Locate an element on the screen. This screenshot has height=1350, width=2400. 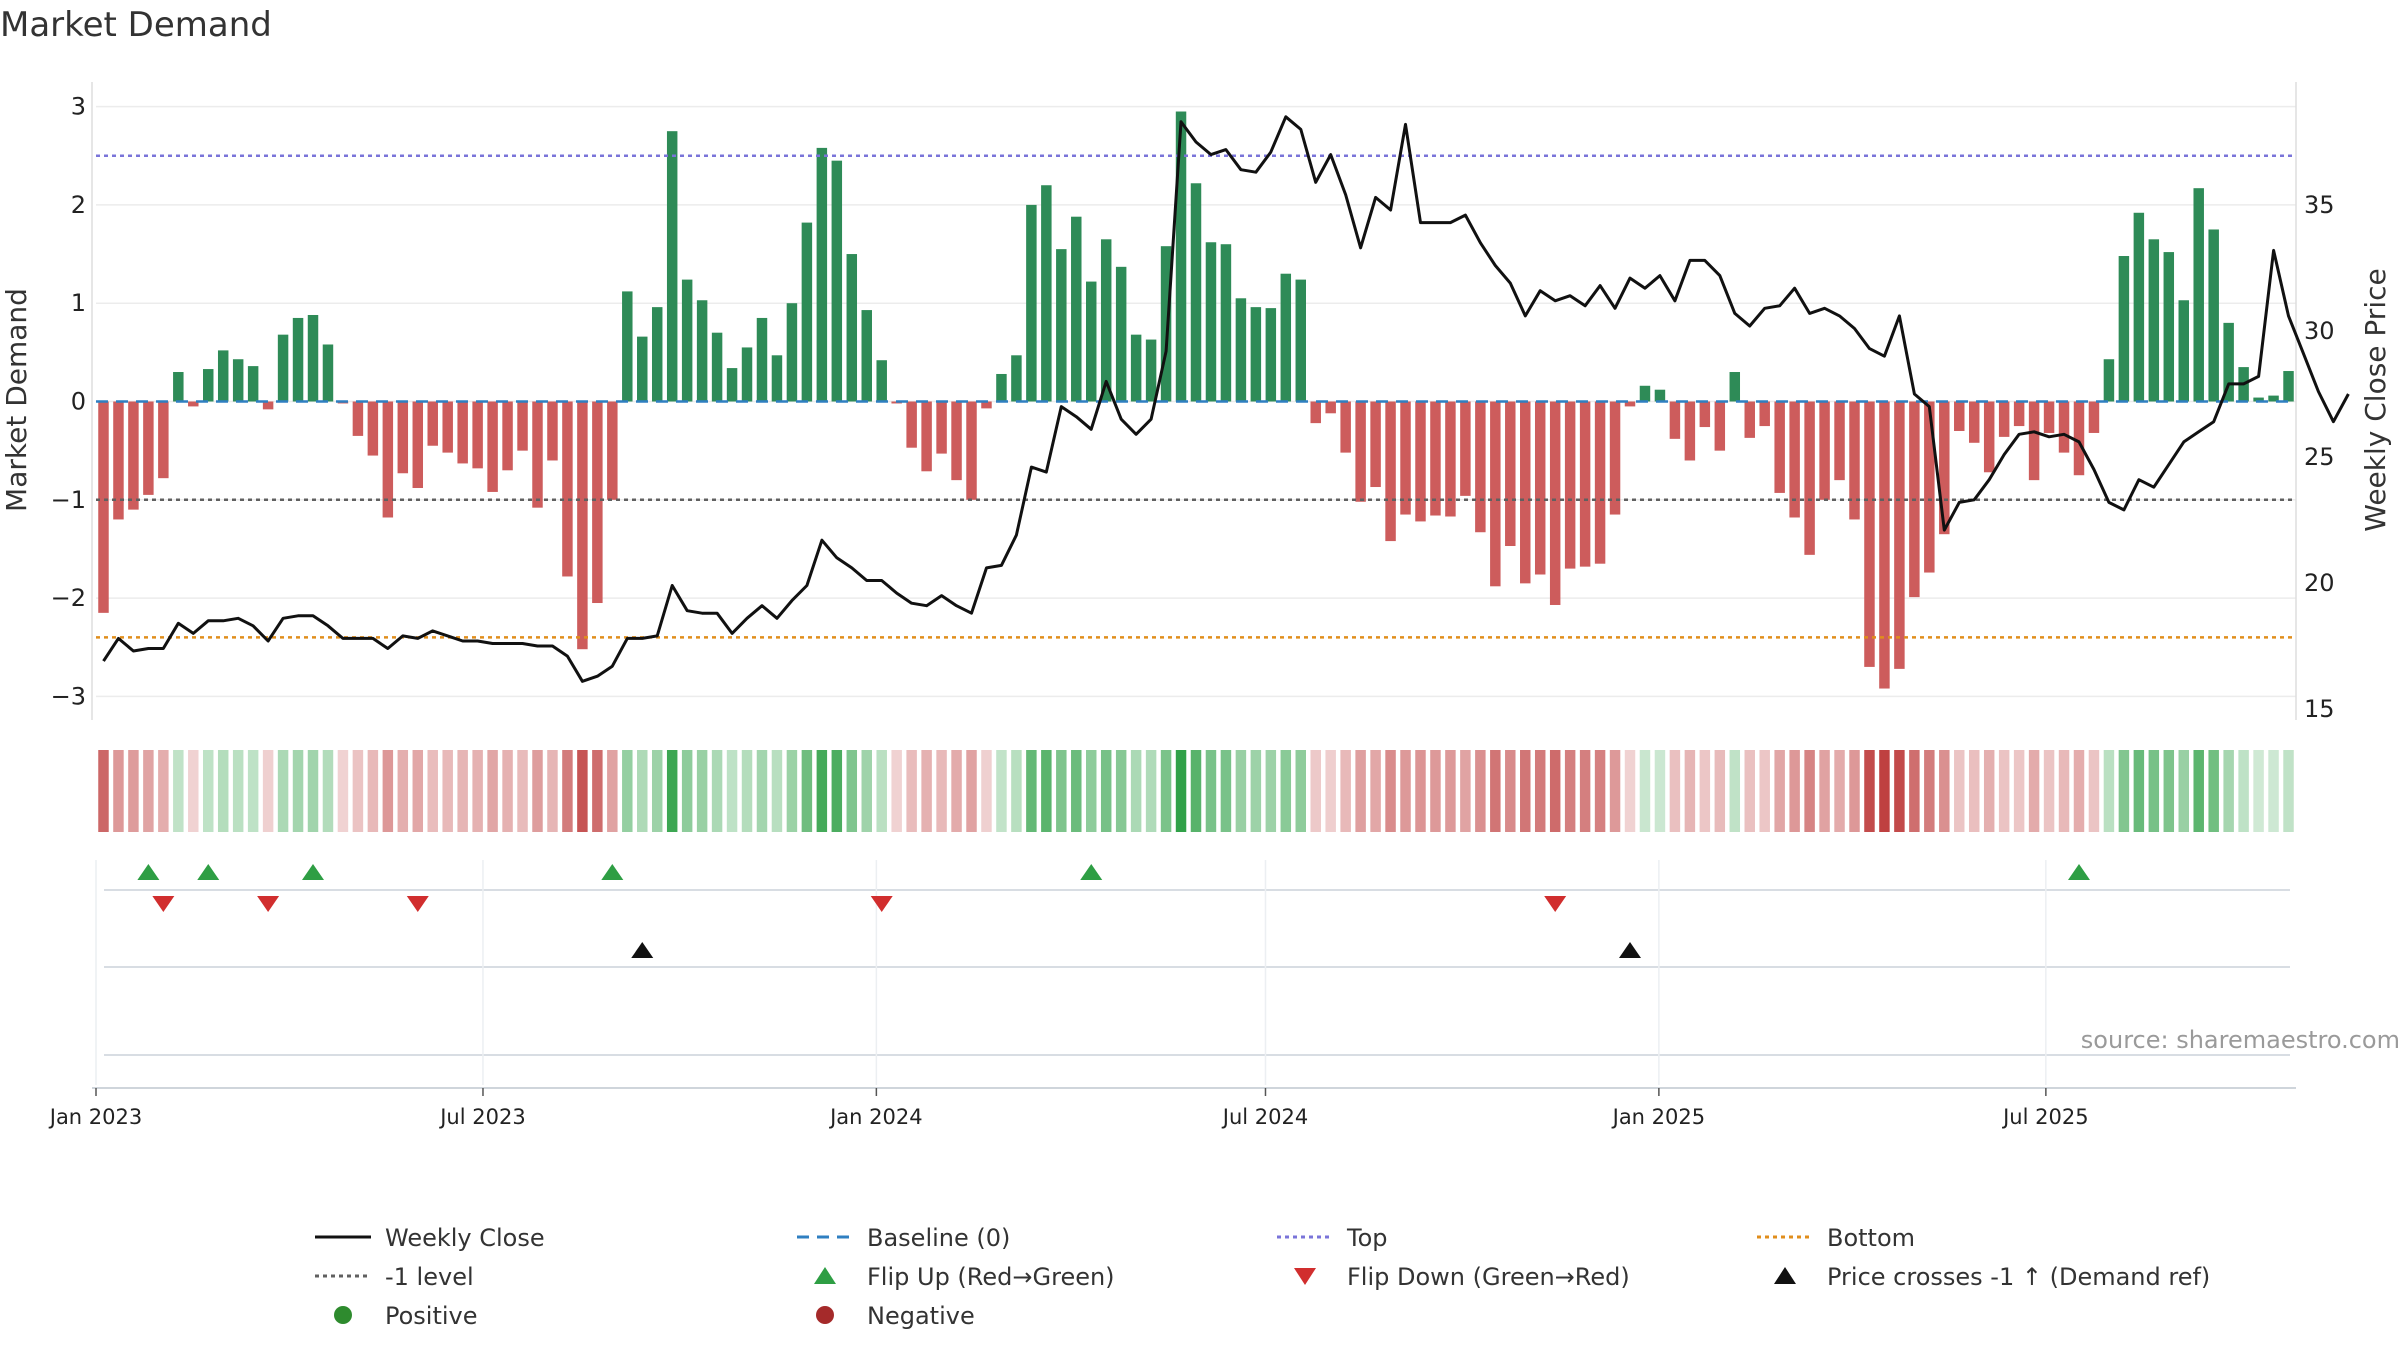
y-left-tick-label: −1 is located at coordinates (68, 500).